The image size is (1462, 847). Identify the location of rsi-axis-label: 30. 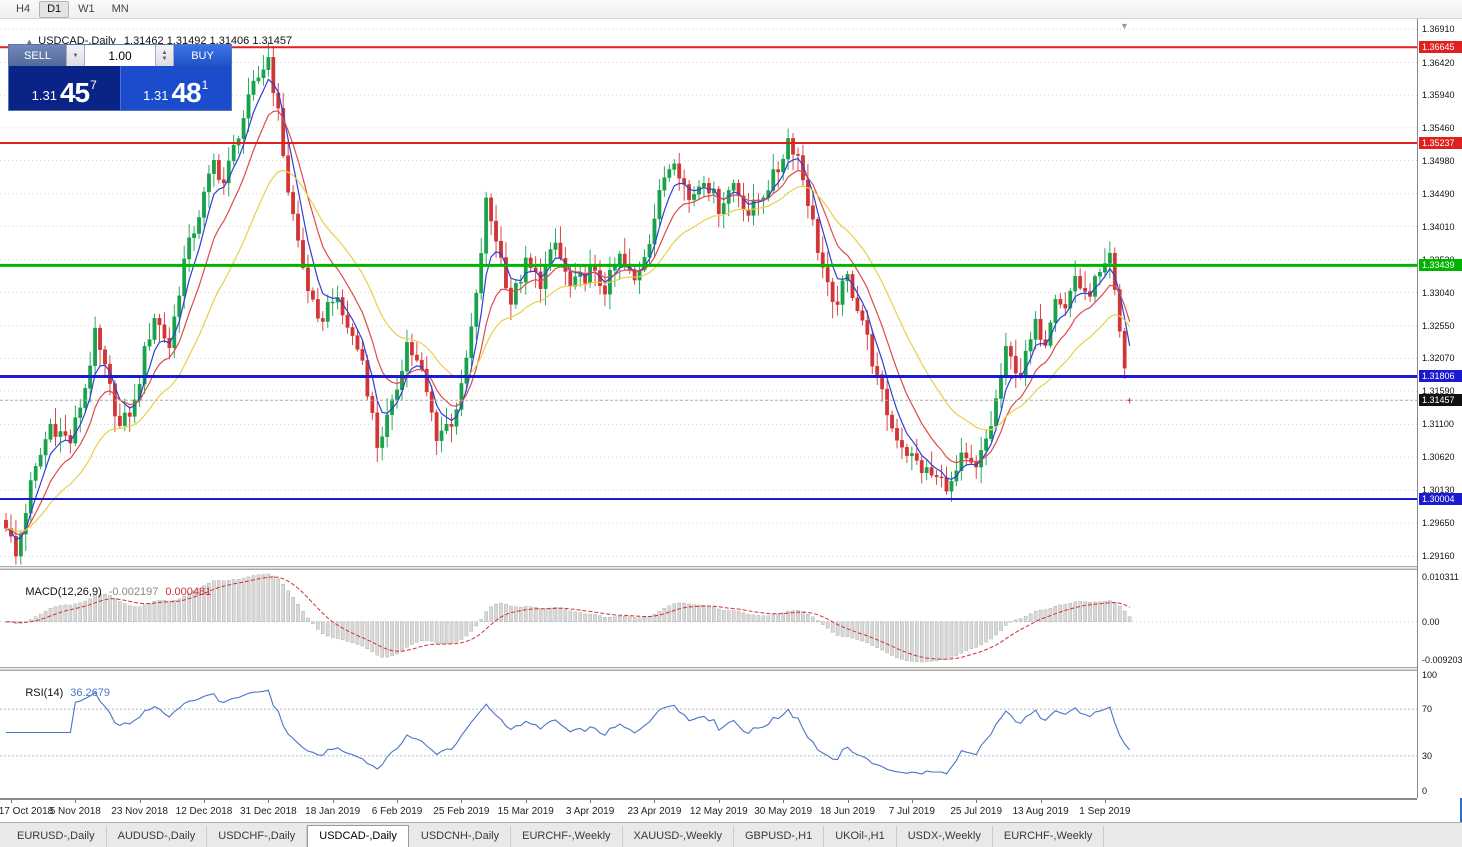
(1427, 755).